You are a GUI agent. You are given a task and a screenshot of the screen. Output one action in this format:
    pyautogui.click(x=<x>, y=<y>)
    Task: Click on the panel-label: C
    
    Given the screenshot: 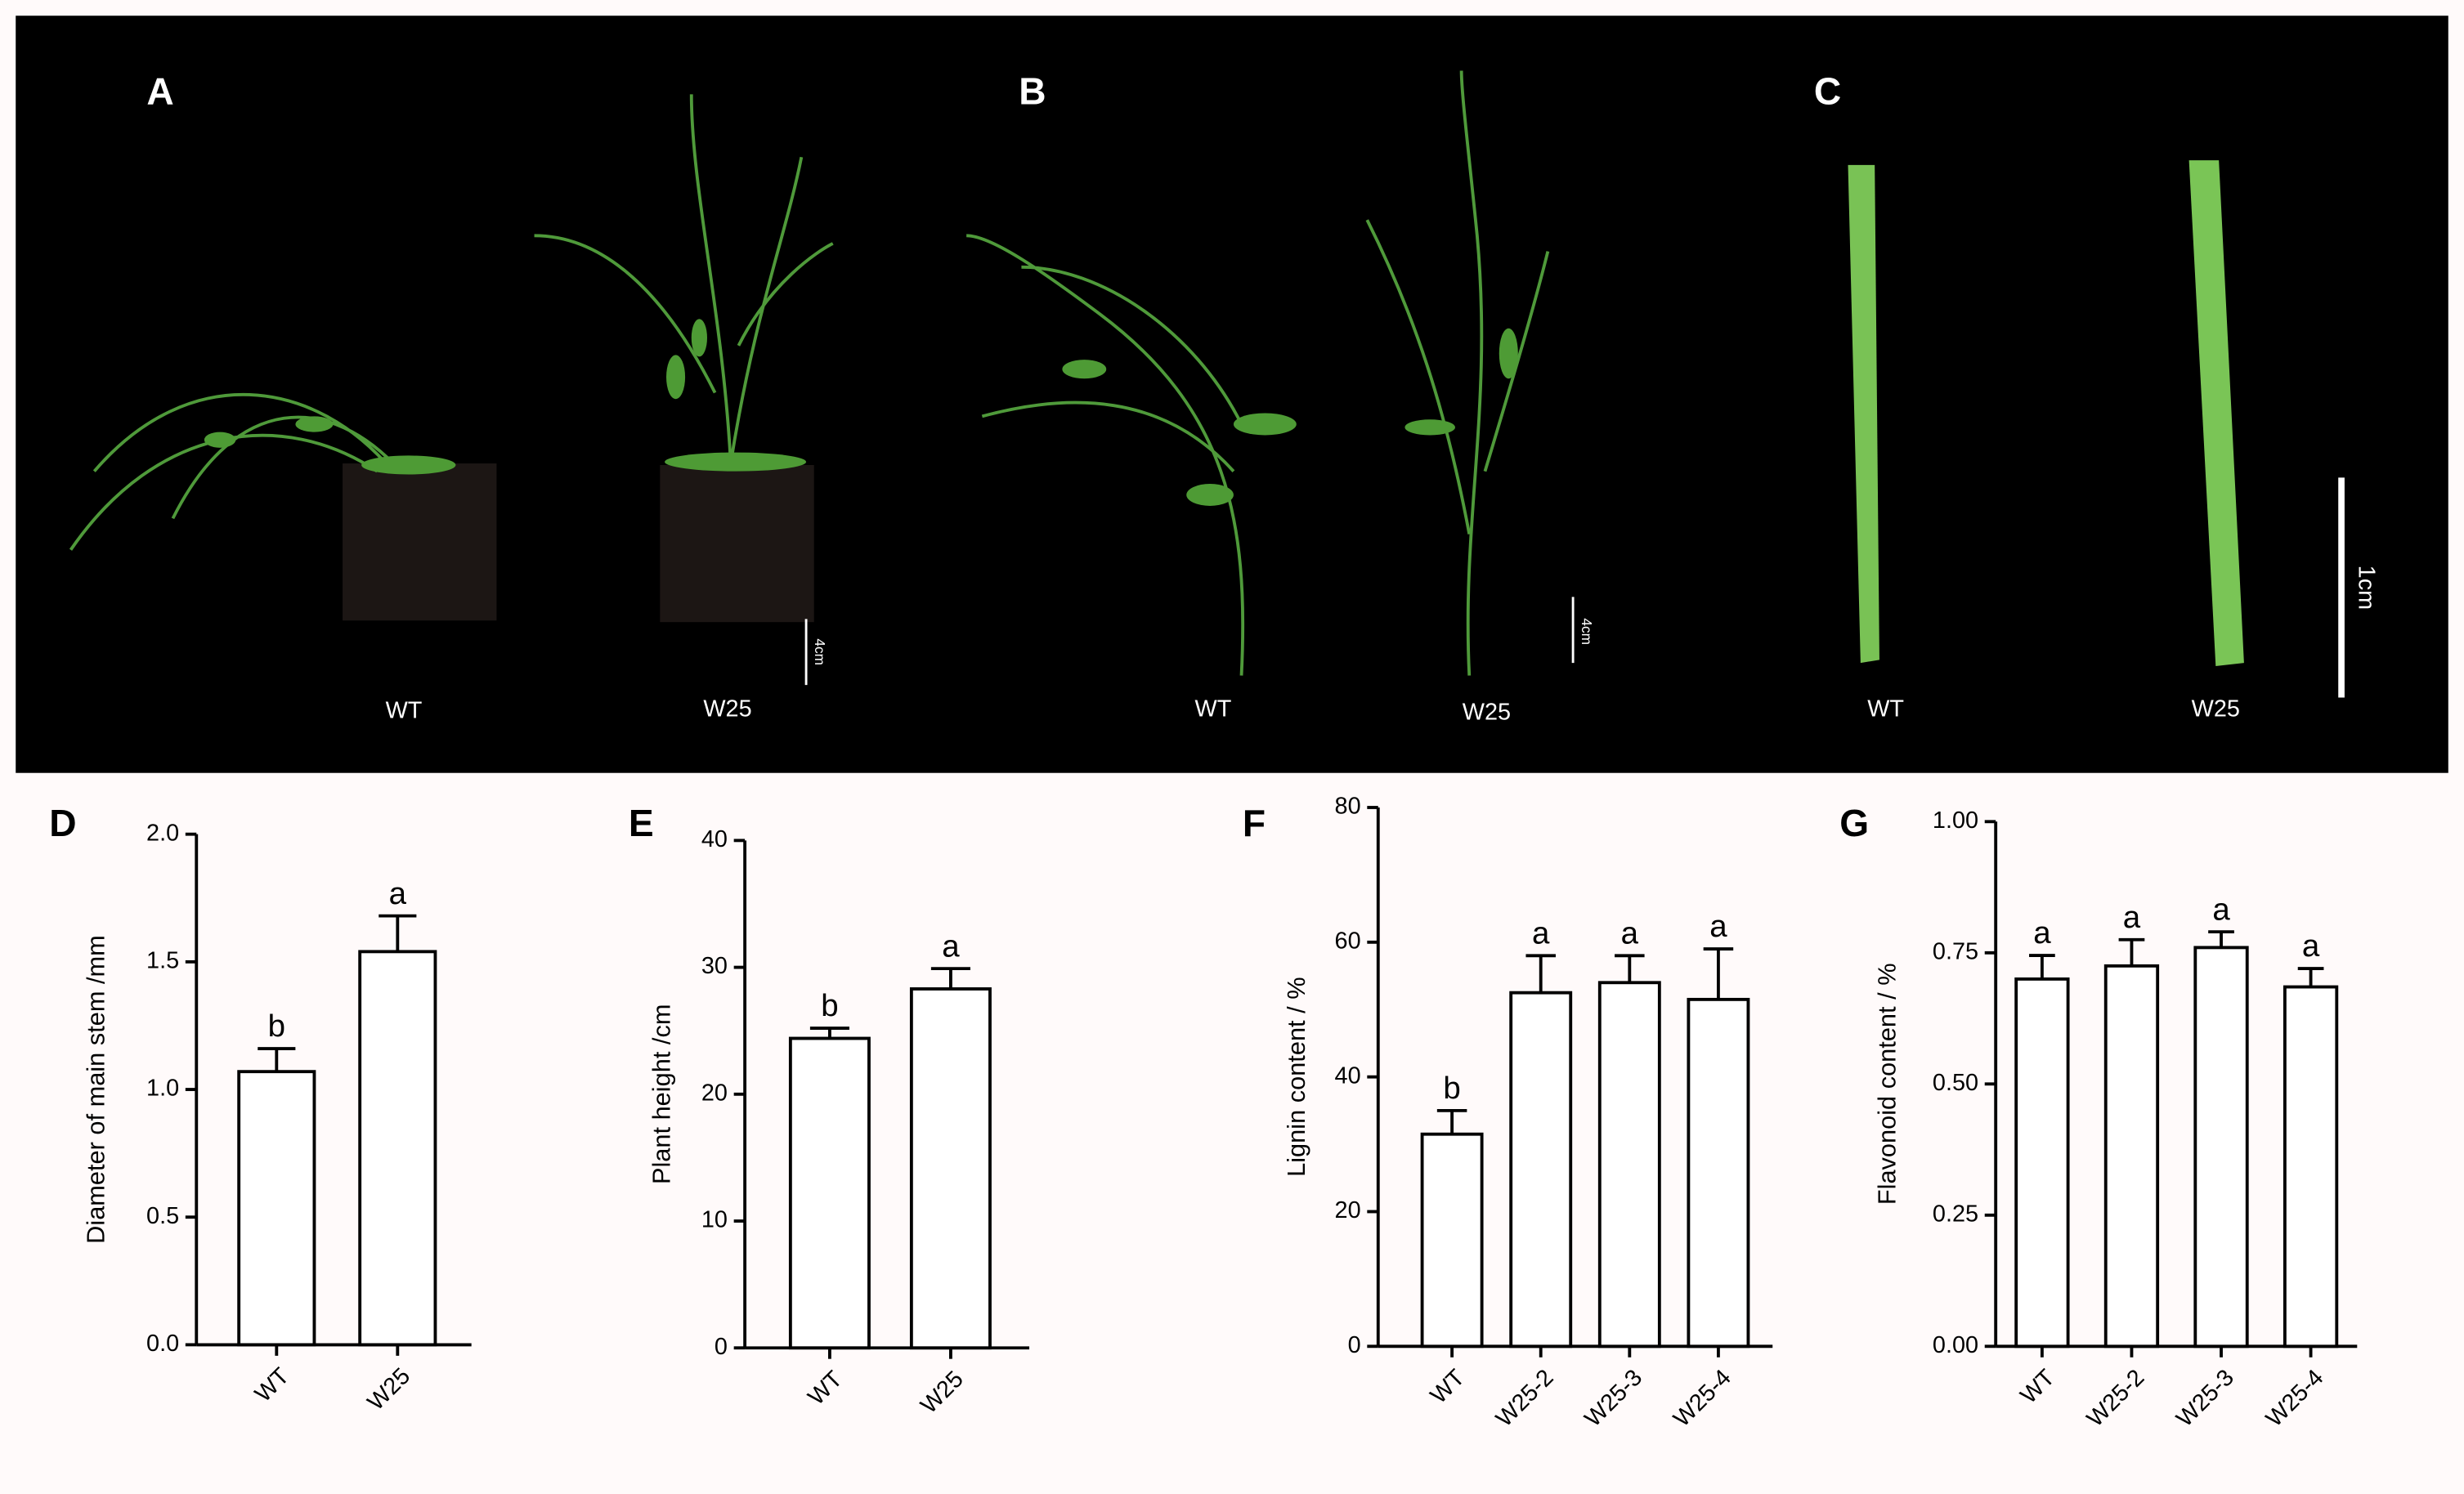 What is the action you would take?
    pyautogui.click(x=1828, y=91)
    